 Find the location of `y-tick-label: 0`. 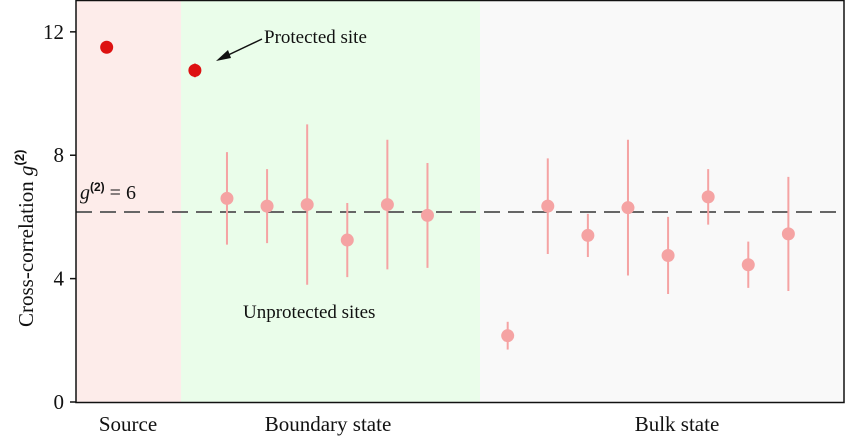

y-tick-label: 0 is located at coordinates (59, 402).